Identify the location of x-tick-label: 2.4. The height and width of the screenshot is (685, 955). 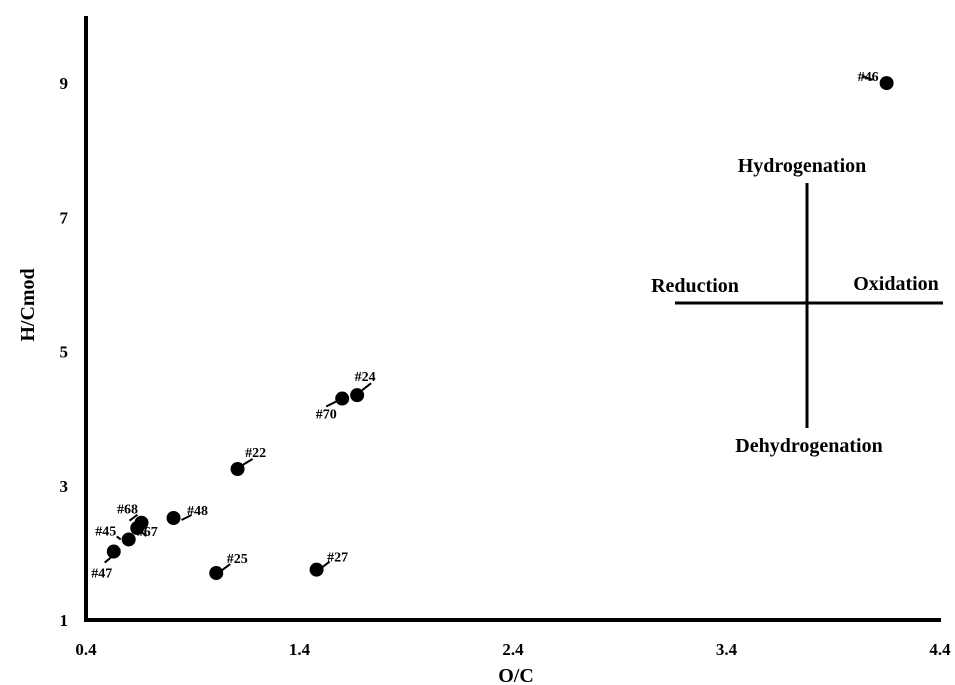
(513, 649).